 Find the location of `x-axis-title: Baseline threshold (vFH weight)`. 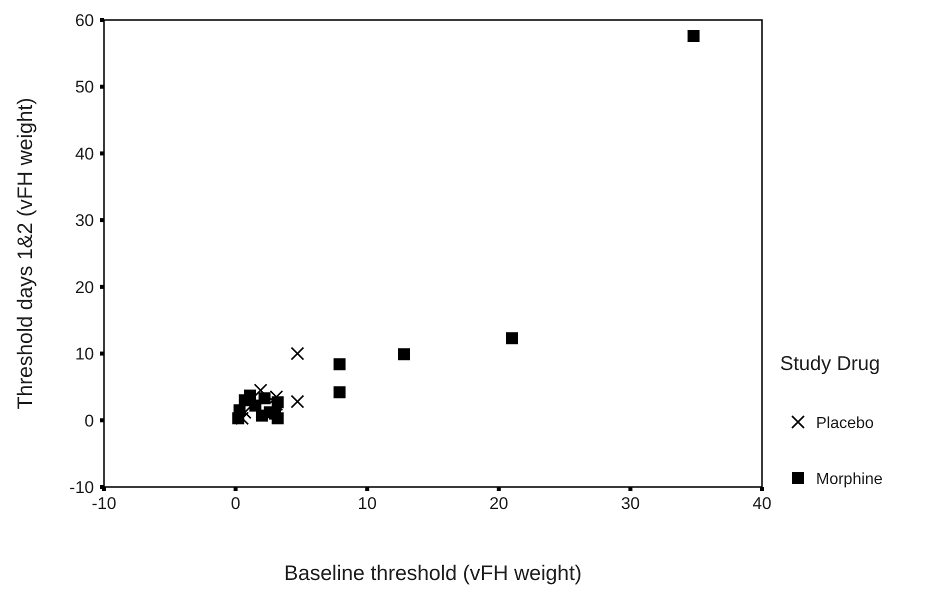

x-axis-title: Baseline threshold (vFH weight) is located at coordinates (433, 573).